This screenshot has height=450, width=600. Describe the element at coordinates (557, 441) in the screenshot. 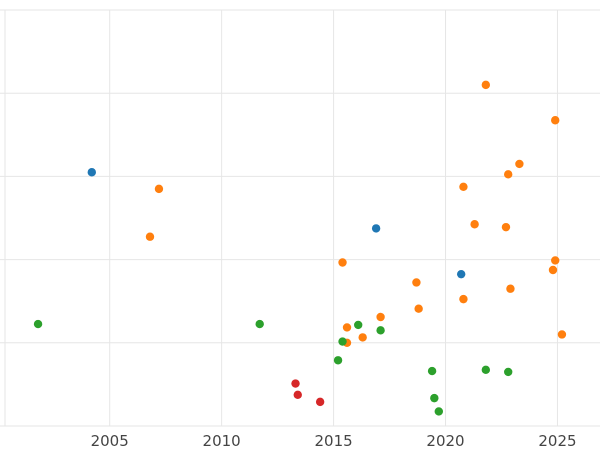

I see `x-tick-label: 2025` at that location.